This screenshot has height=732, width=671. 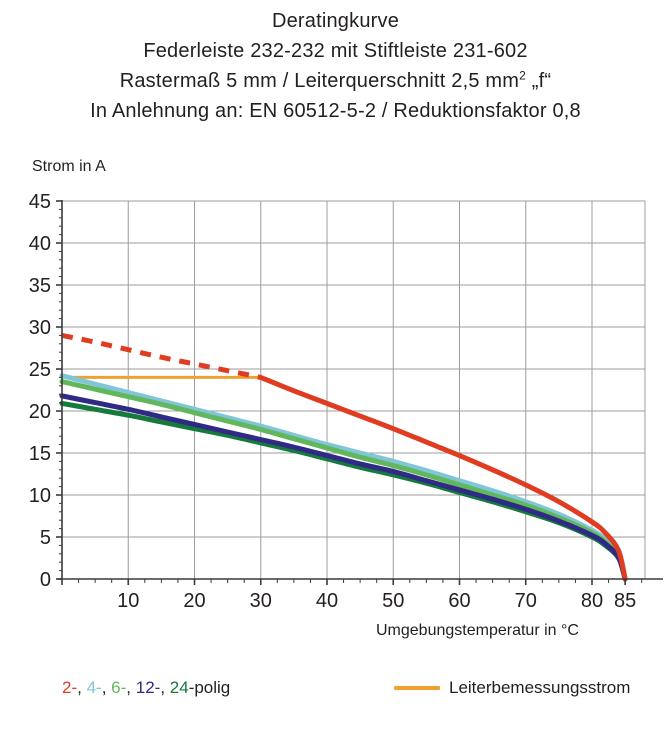 I want to click on legend-rated-current: Leiterbemessungsstrom, so click(x=512, y=688).